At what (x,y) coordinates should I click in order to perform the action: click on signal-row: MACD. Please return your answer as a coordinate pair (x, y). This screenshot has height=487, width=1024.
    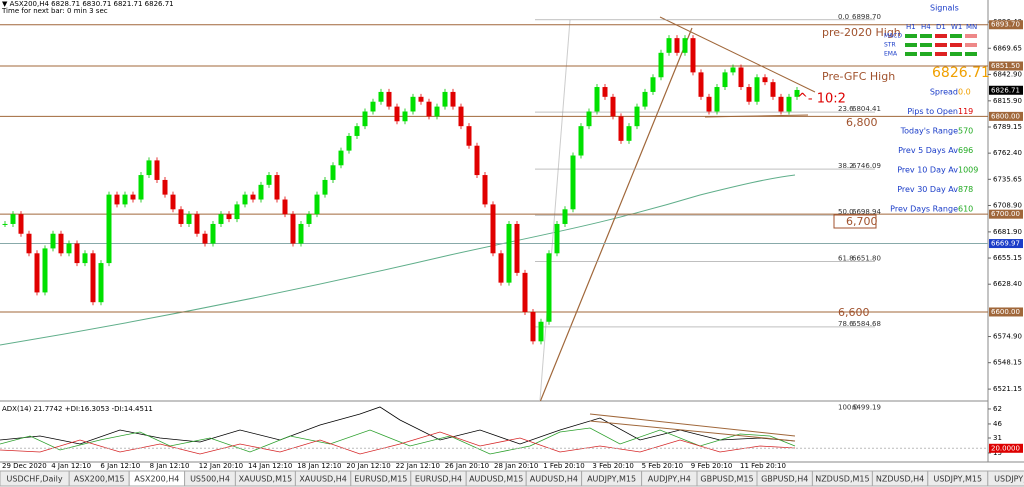
    Looking at the image, I should click on (893, 36).